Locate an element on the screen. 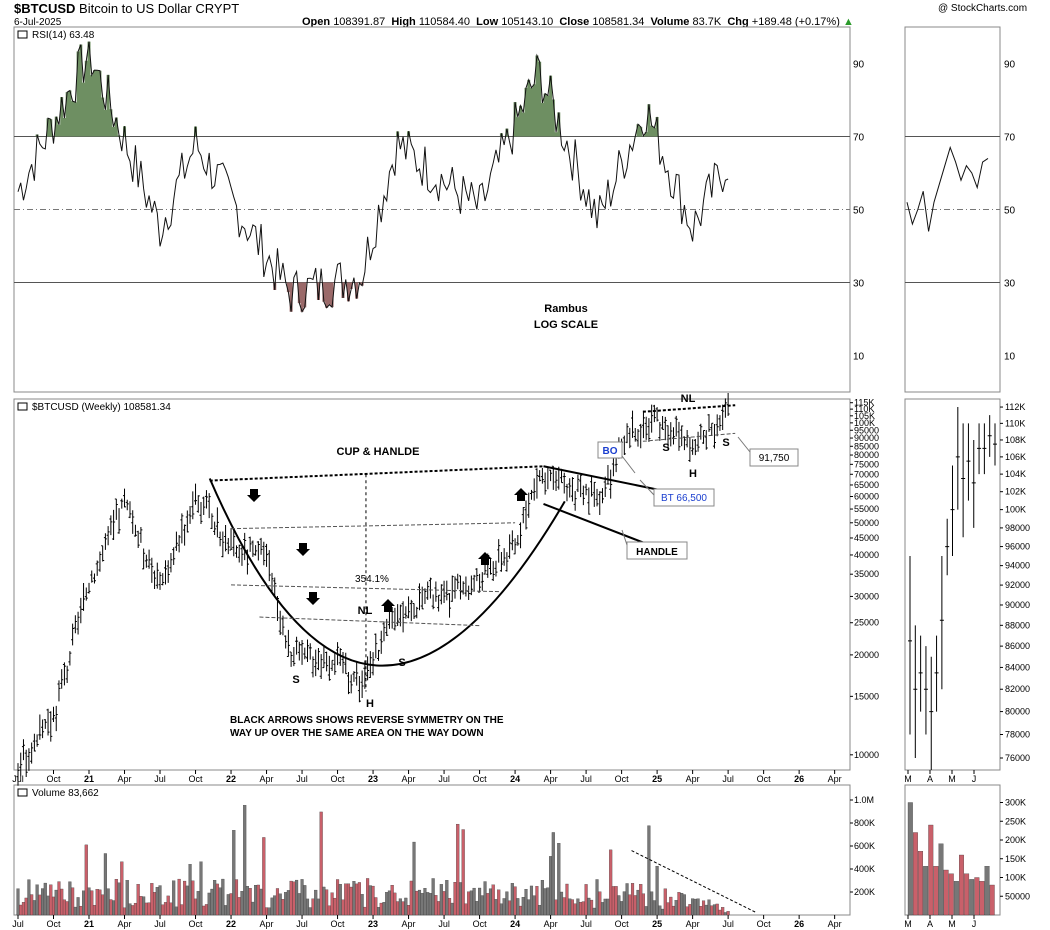 Image resolution: width=1050 pixels, height=930 pixels. inset-x-tick-label: A is located at coordinates (930, 779).